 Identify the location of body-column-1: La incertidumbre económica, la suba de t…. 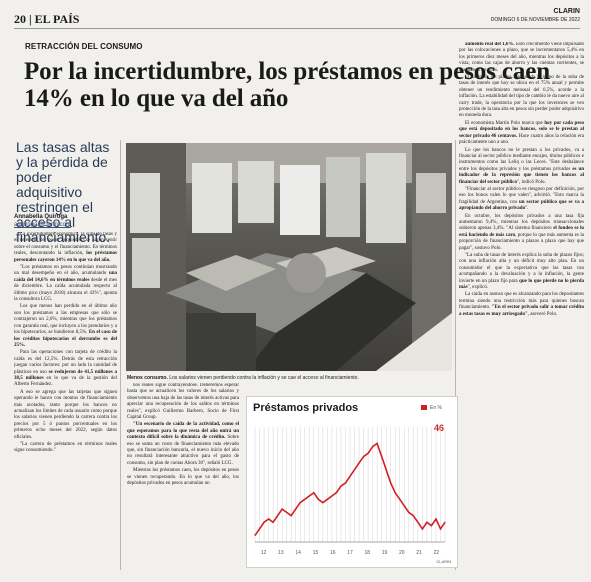
(65, 343).